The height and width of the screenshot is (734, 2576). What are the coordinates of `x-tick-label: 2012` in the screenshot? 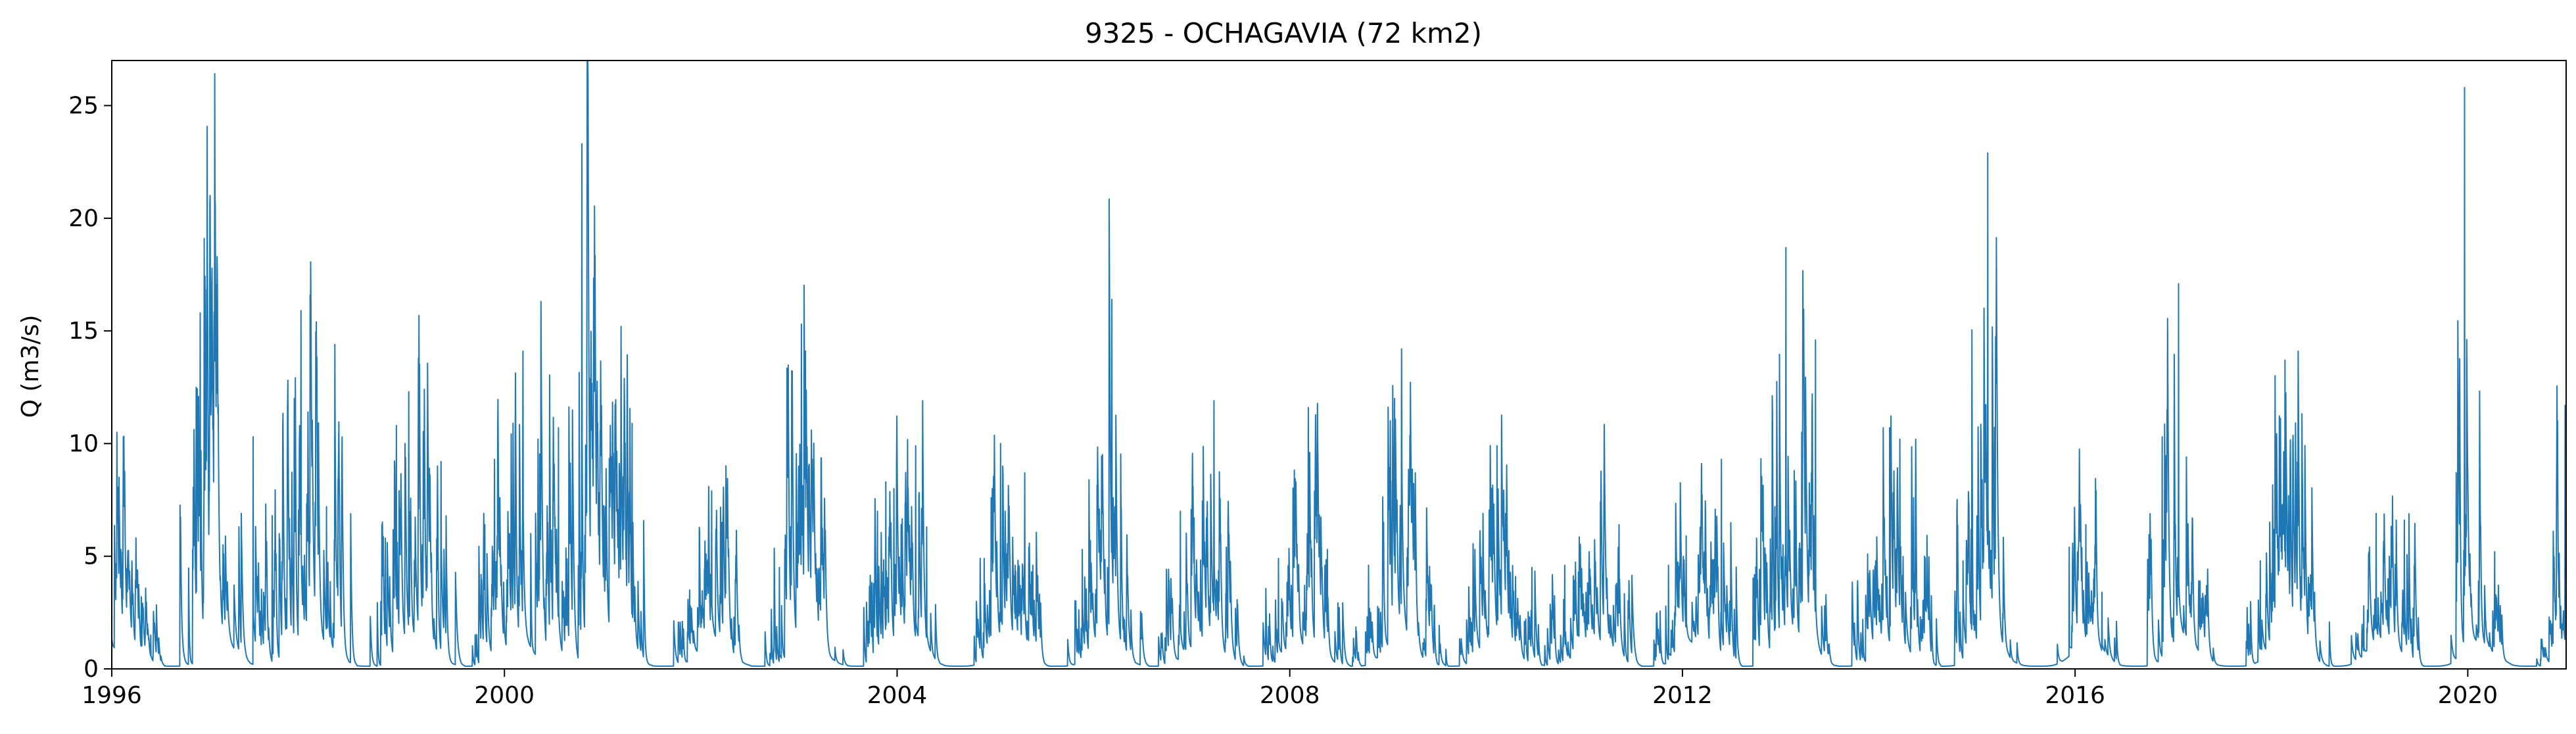 It's located at (1682, 695).